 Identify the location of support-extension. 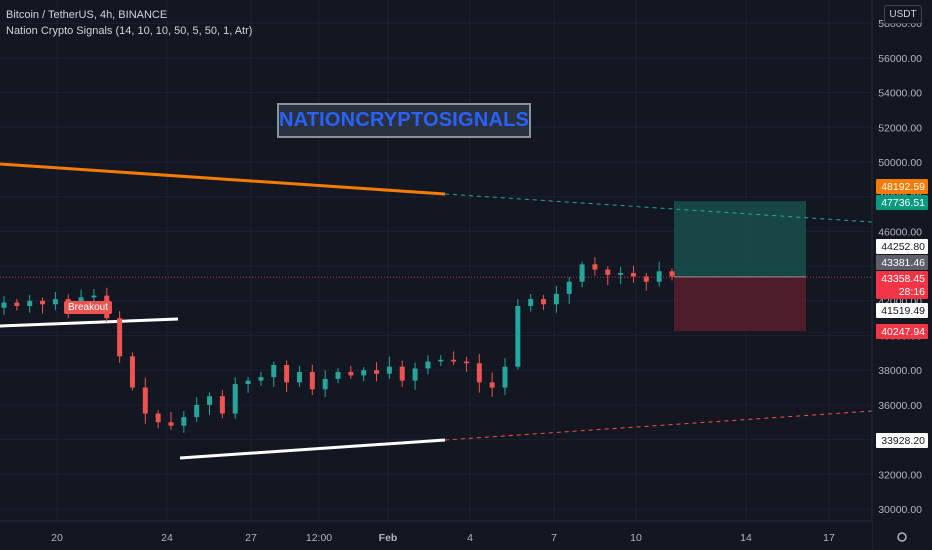
(658, 425).